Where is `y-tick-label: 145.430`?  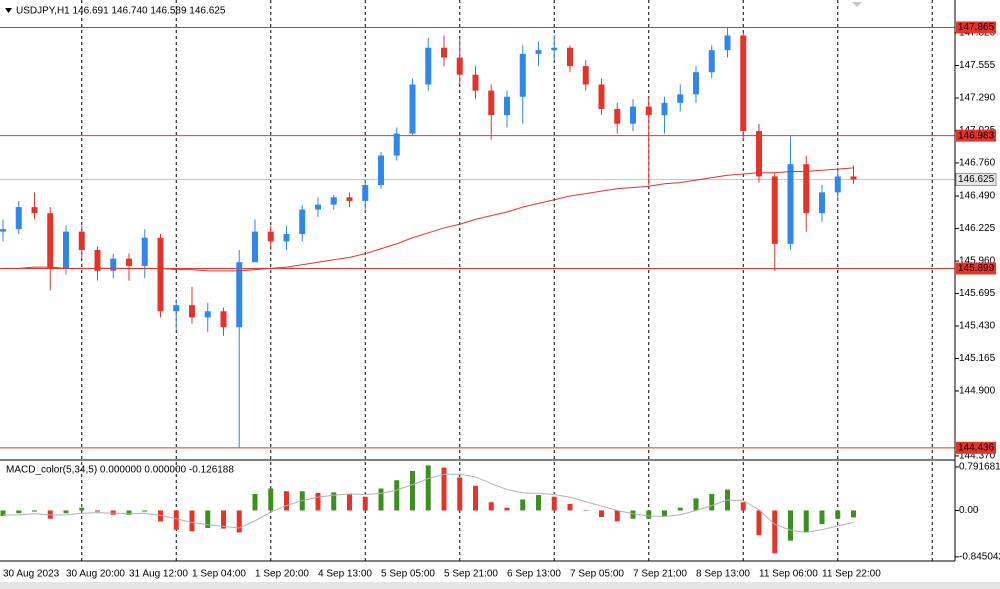 y-tick-label: 145.430 is located at coordinates (977, 326).